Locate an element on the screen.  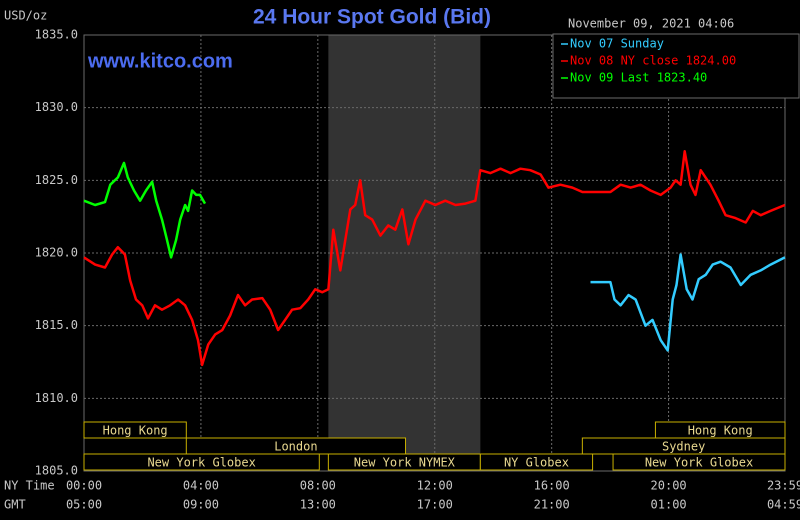
chart-title: 24 Hour Spot Gold (Bid) is located at coordinates (372, 17).